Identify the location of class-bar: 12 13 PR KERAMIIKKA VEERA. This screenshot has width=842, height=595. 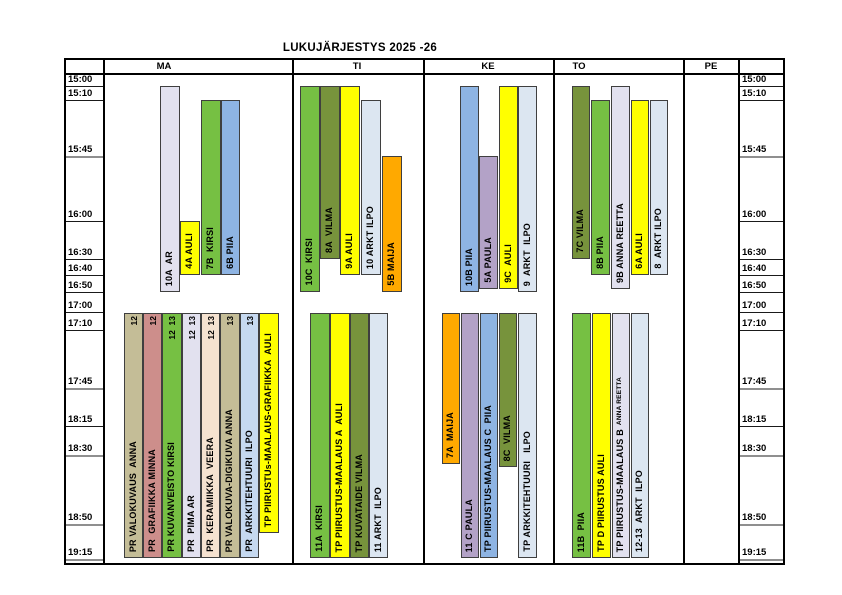
(210, 435).